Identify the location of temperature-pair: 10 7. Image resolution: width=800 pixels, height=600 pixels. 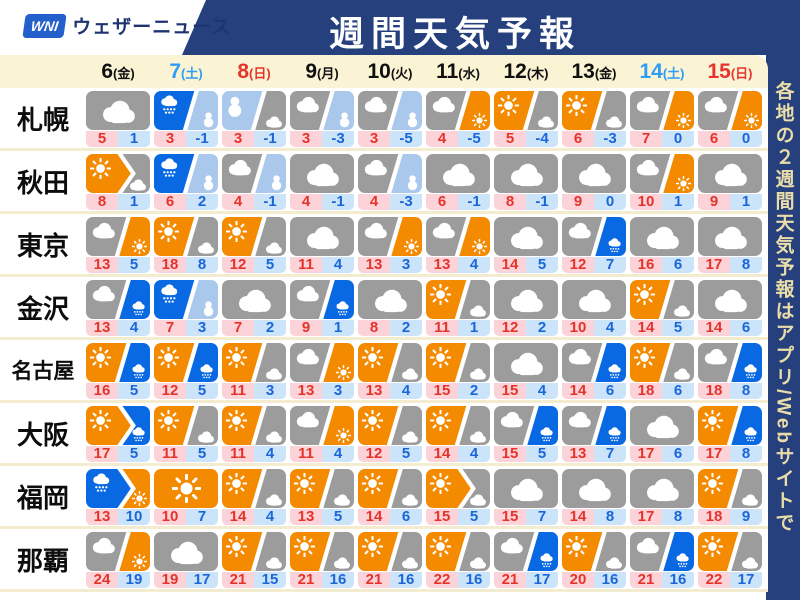
(186, 517).